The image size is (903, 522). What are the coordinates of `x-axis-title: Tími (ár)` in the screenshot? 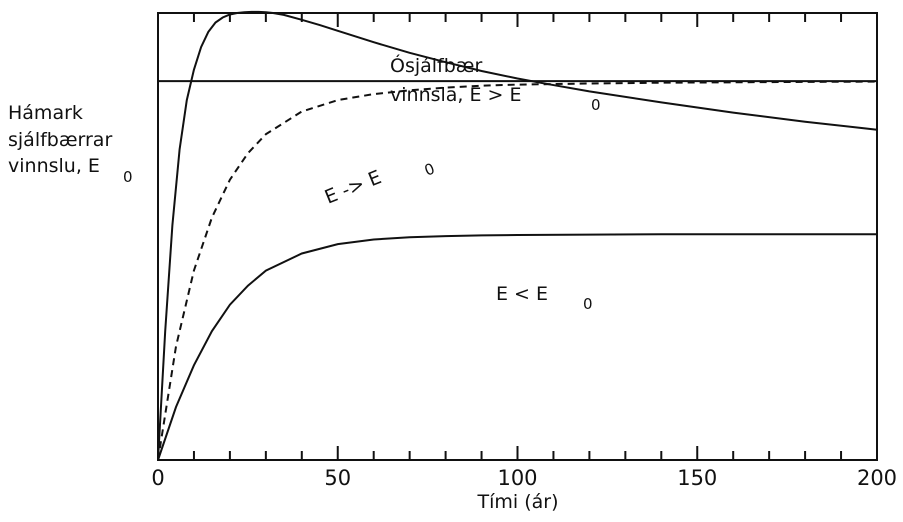 It's located at (518, 502).